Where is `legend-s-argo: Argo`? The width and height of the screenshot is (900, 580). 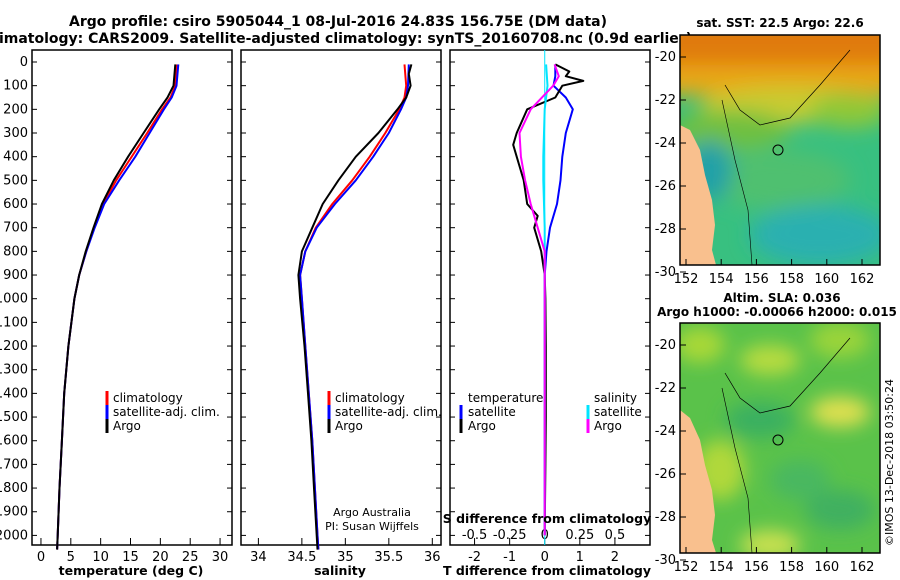
legend-s-argo: Argo is located at coordinates (608, 426).